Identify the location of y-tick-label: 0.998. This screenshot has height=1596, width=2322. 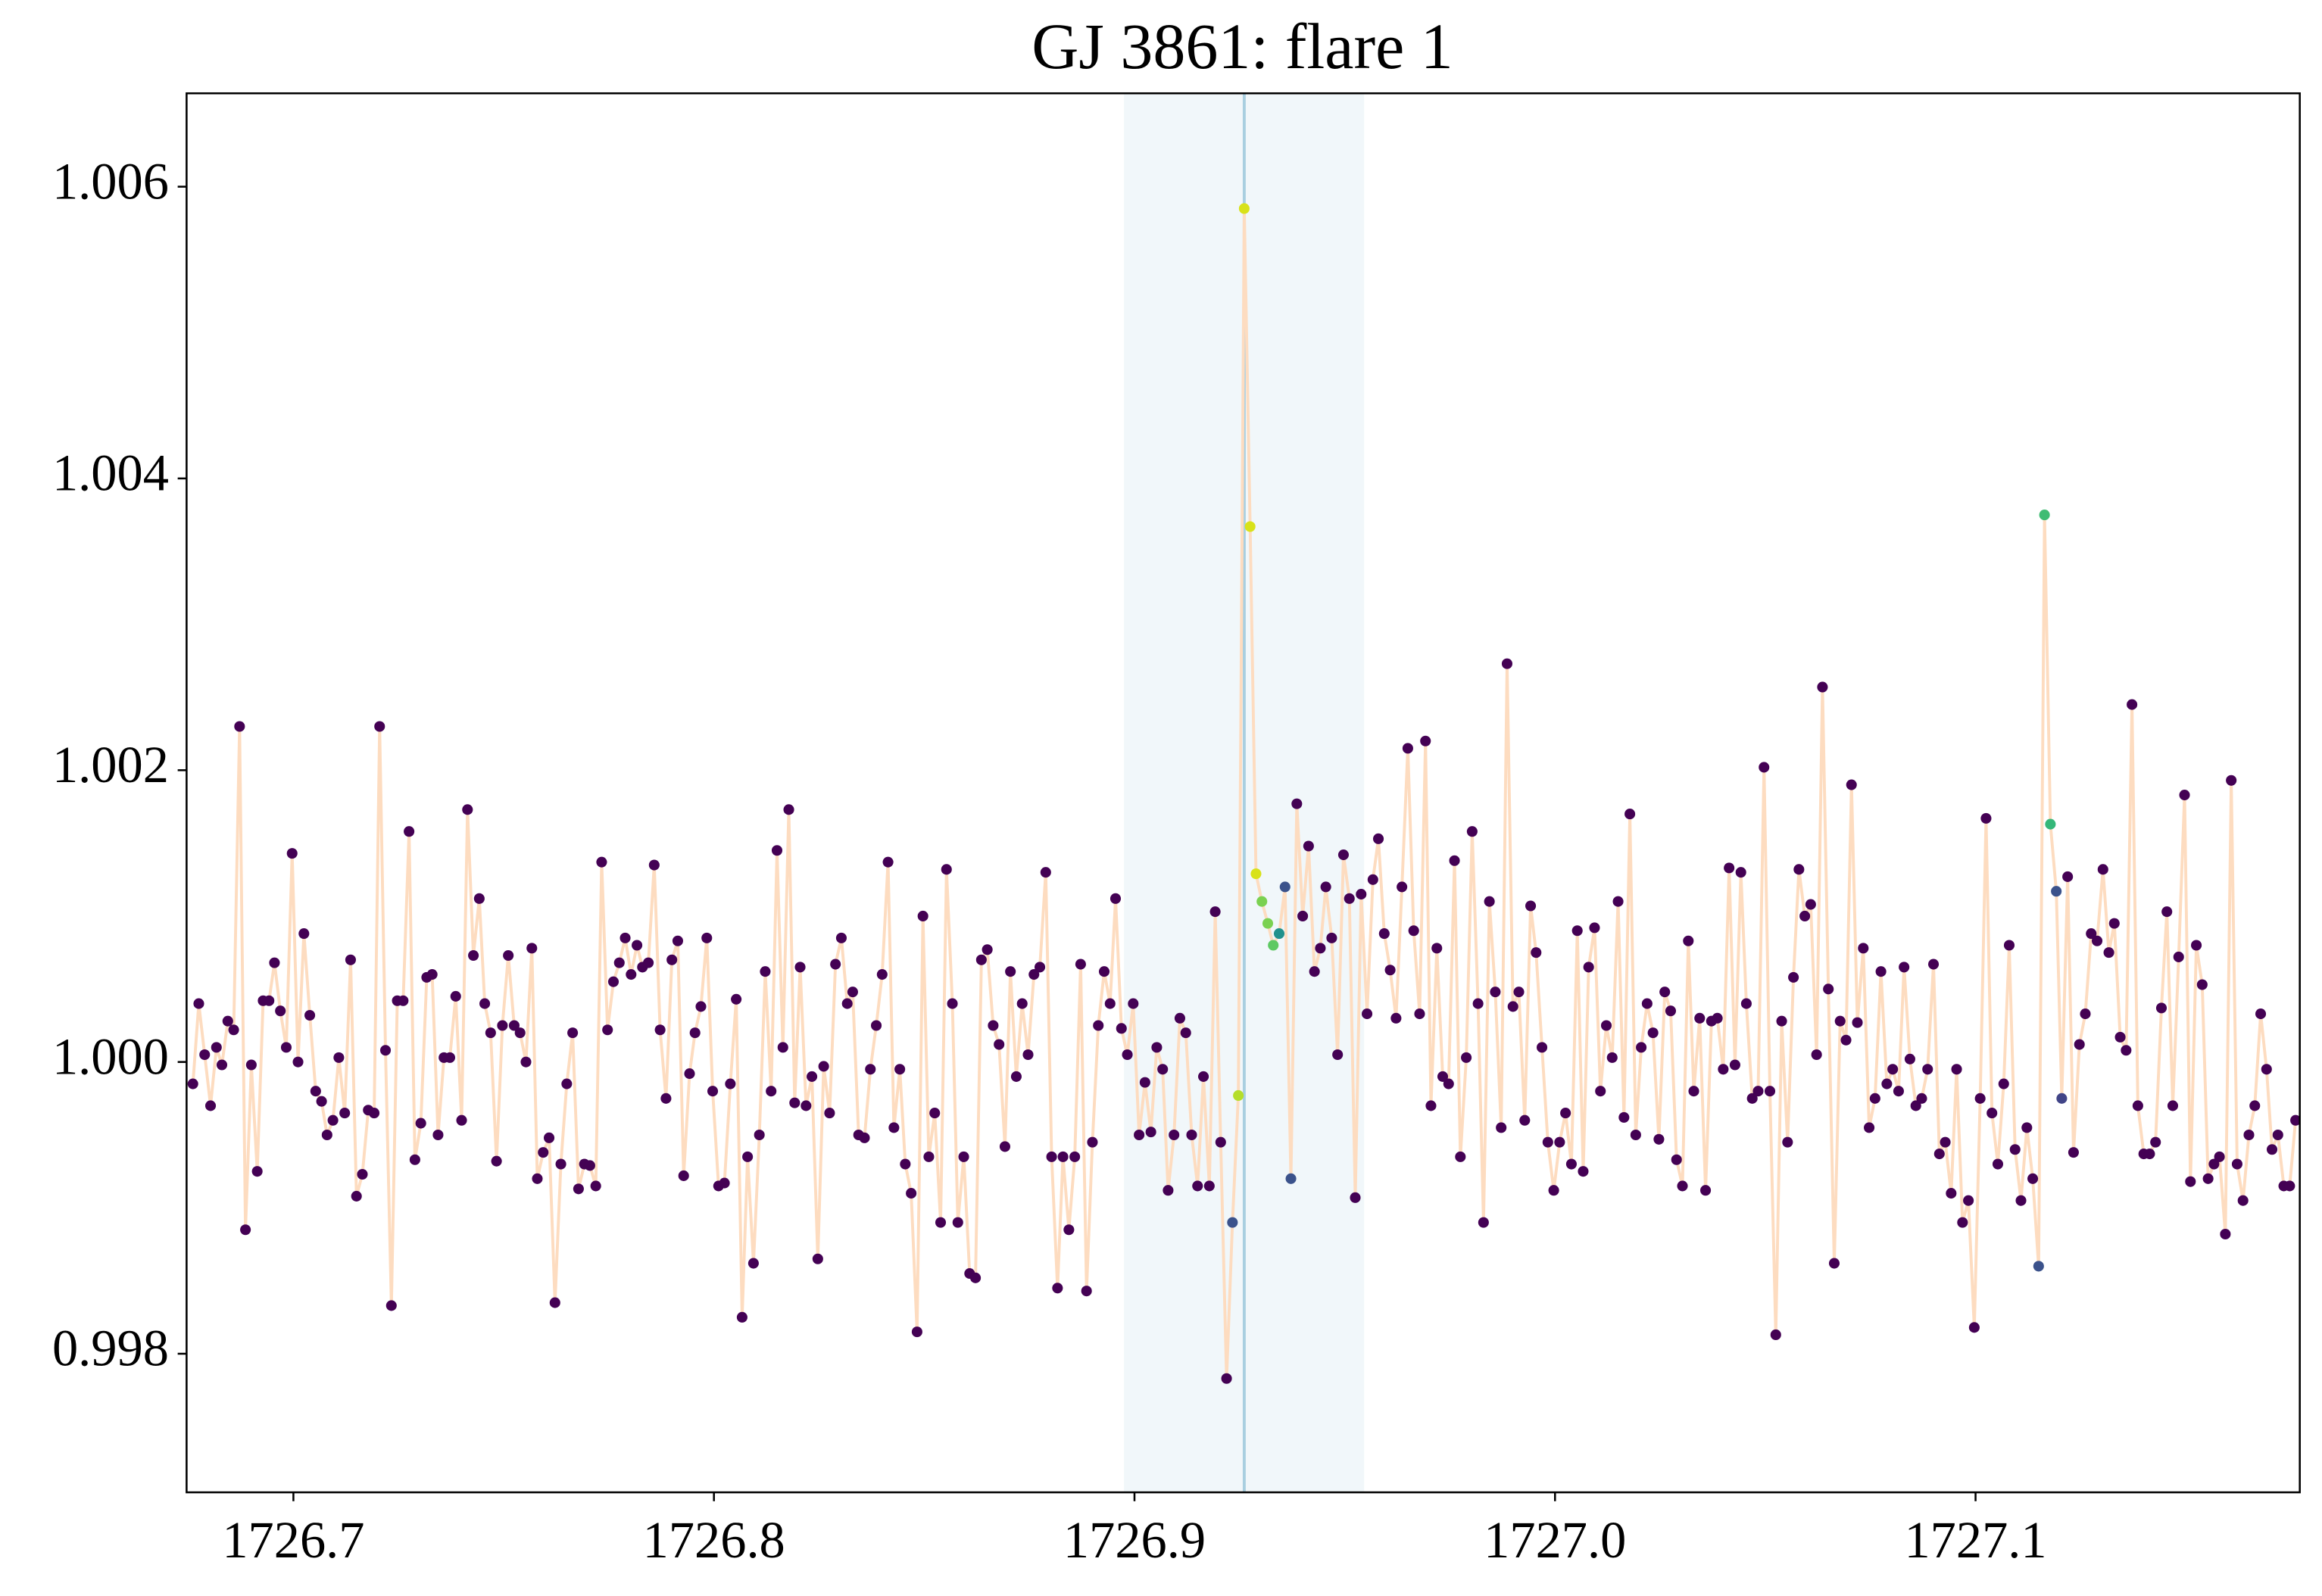
(110, 1348).